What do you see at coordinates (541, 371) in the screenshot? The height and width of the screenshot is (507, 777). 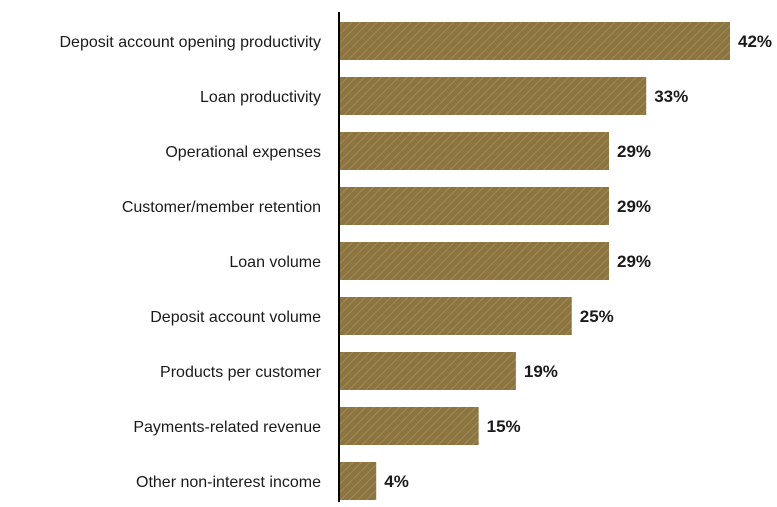 I see `value-label-6: 19%` at bounding box center [541, 371].